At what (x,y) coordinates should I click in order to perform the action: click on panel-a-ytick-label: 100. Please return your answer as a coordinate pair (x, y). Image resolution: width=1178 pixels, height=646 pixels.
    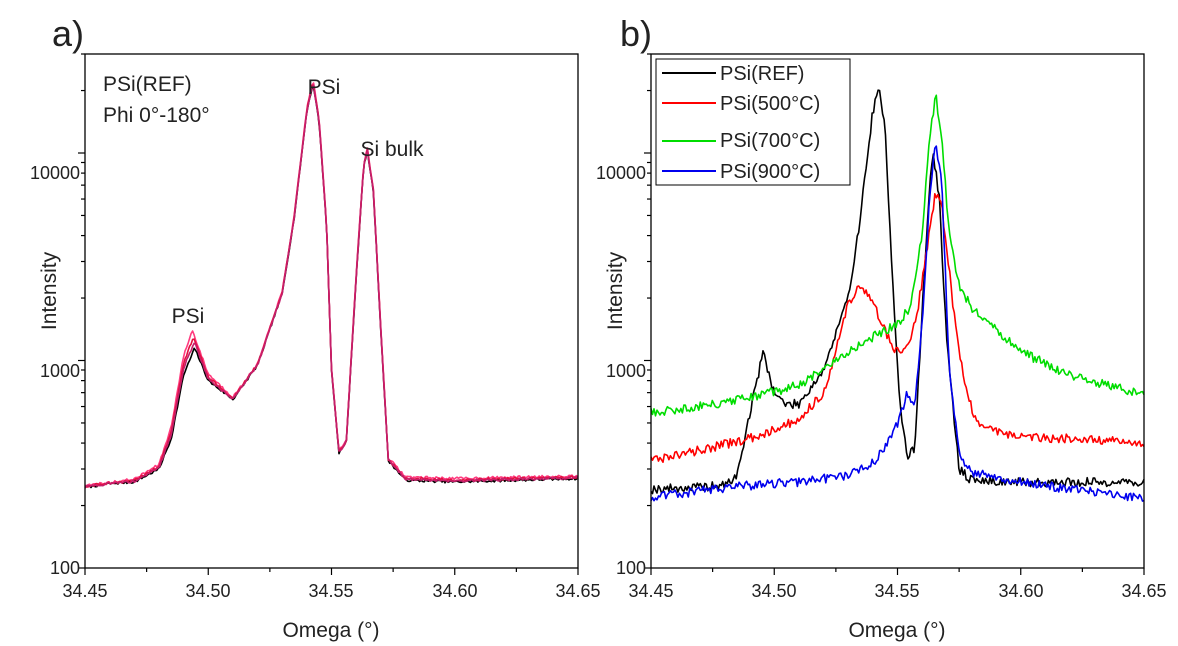
    Looking at the image, I should click on (65, 568).